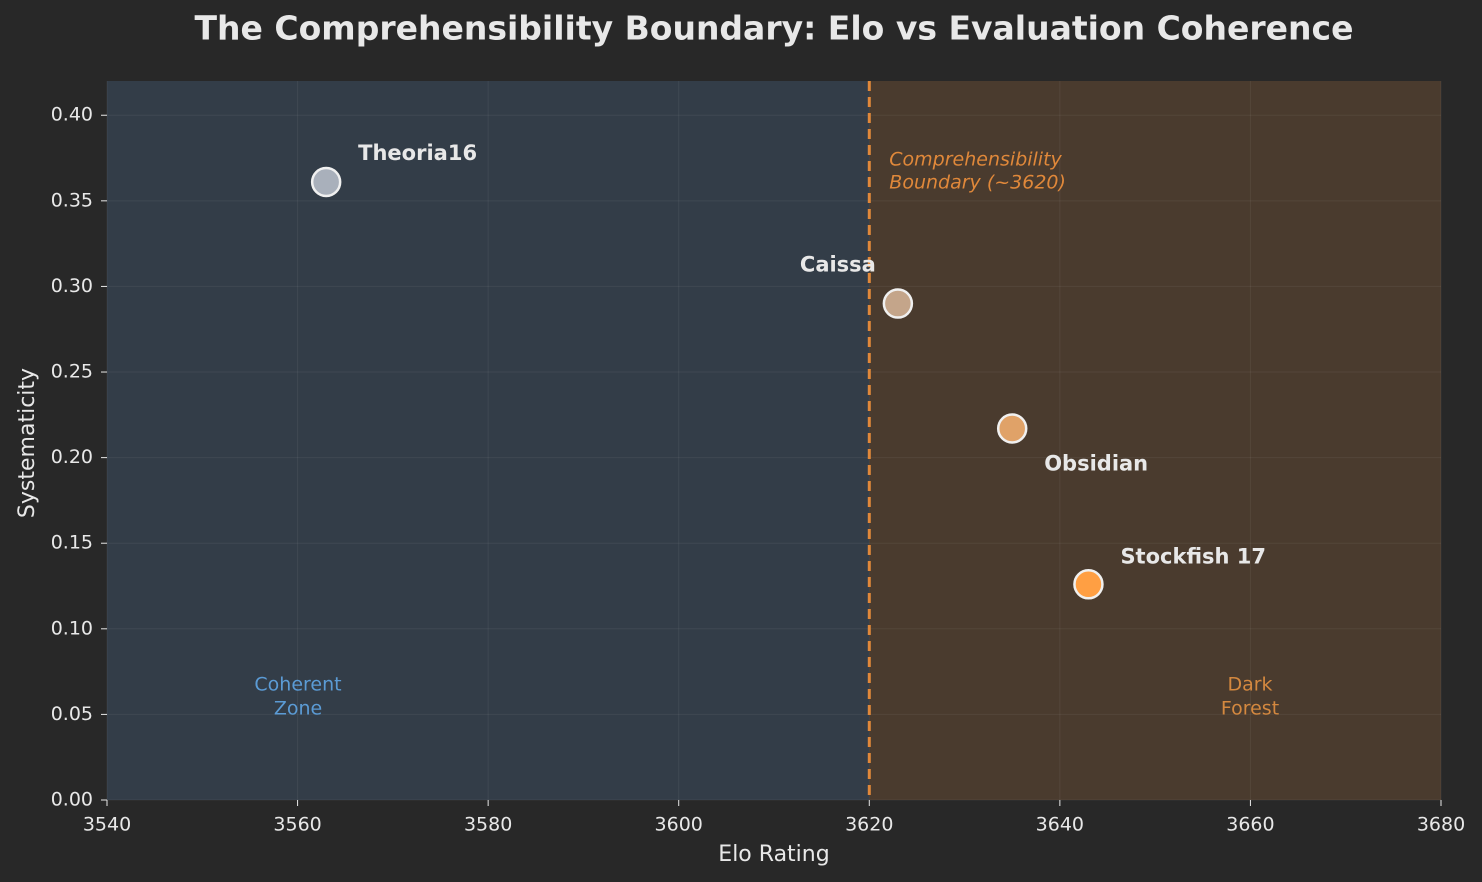  I want to click on y-tick-label: 0.30, so click(72, 286).